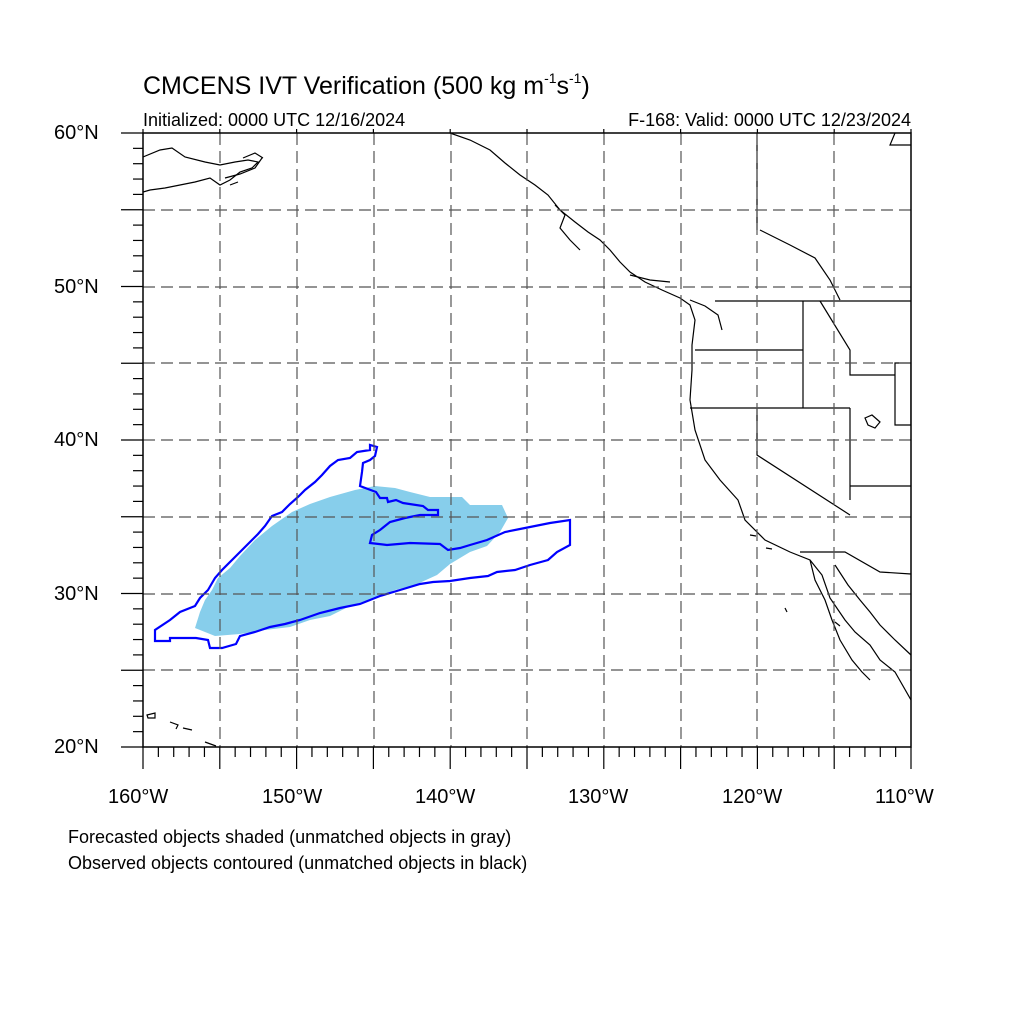 This screenshot has height=1024, width=1024. What do you see at coordinates (274, 120) in the screenshot?
I see `initialized-label: Initialized: 0000 UTC 12/16/2024` at bounding box center [274, 120].